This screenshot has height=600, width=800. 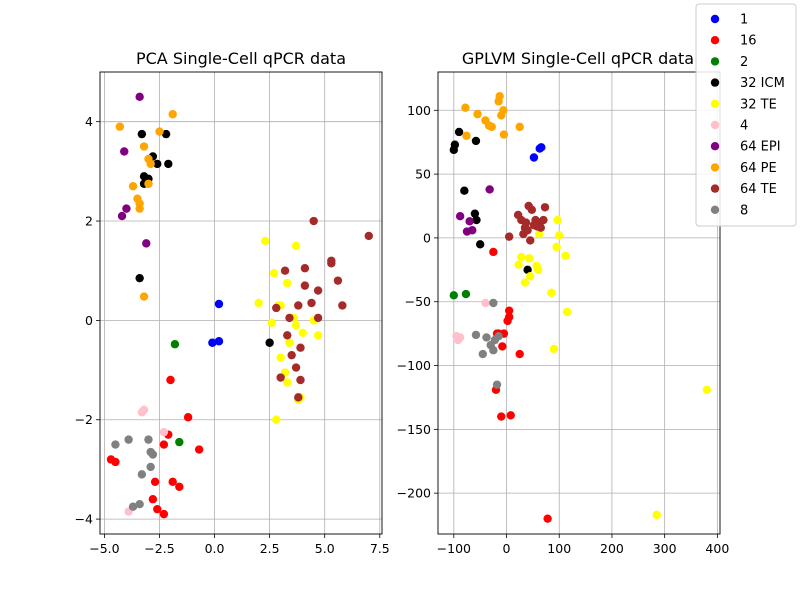 I want to click on pca-series-64-epi, so click(x=134, y=170).